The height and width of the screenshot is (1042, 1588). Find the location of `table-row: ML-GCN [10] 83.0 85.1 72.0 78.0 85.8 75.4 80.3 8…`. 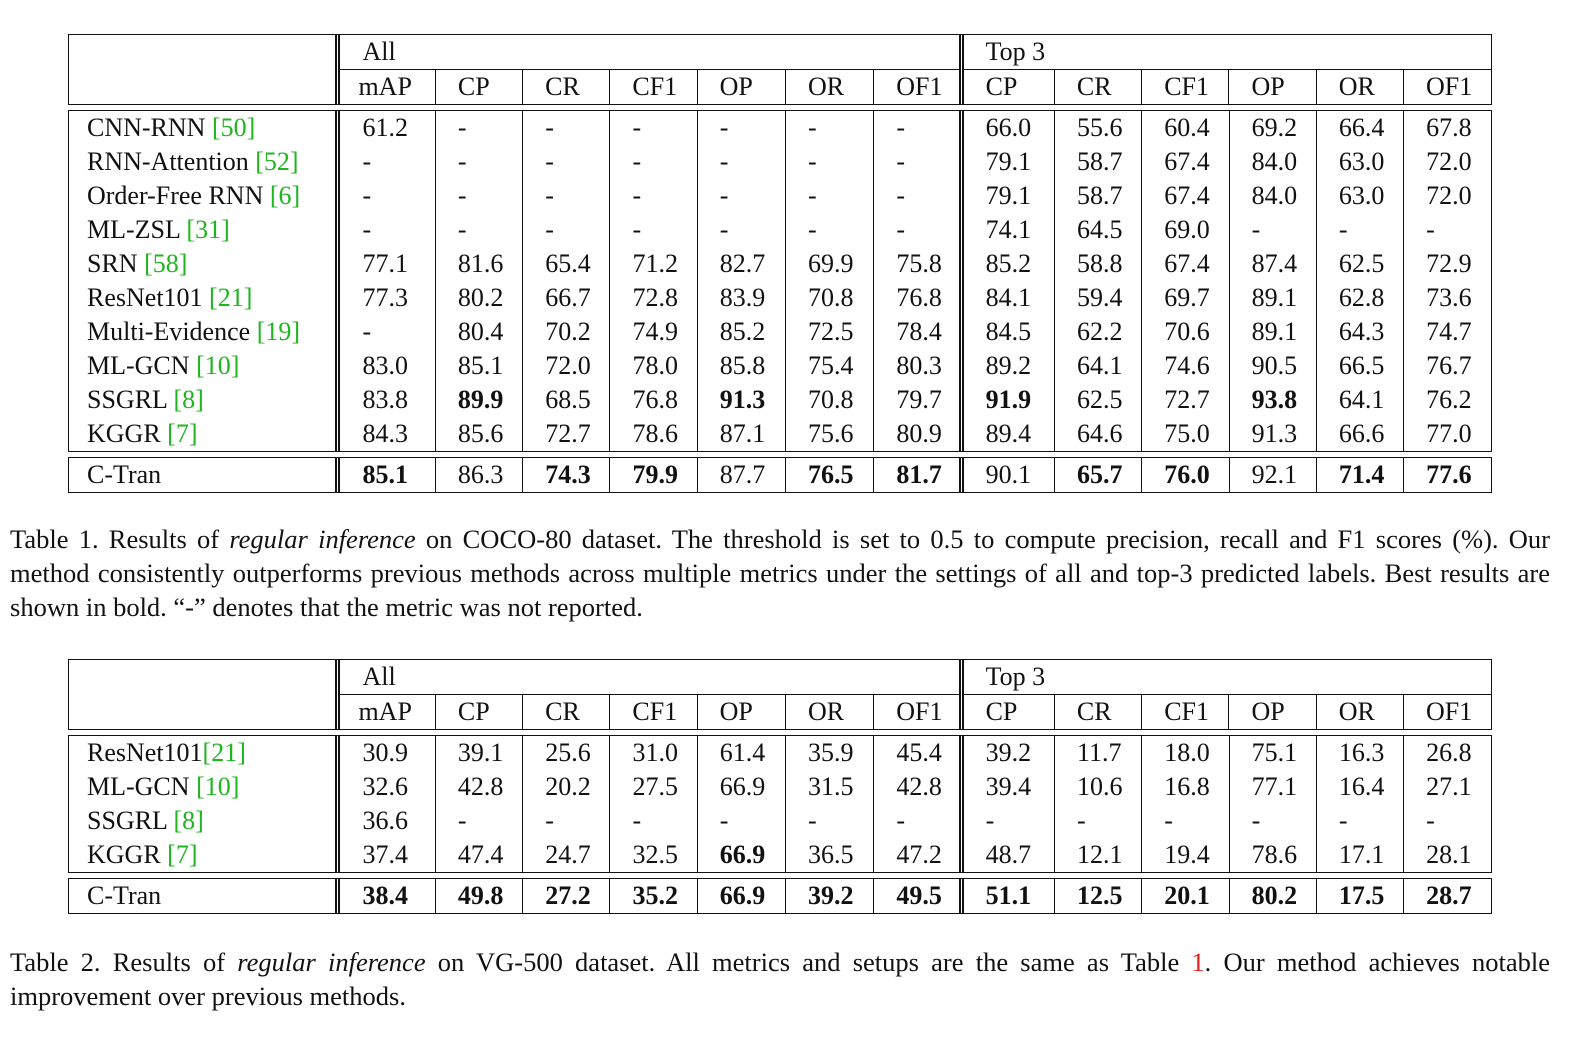

table-row: ML-GCN [10] 83.0 85.1 72.0 78.0 85.8 75.4 80.3 8… is located at coordinates (780, 366).